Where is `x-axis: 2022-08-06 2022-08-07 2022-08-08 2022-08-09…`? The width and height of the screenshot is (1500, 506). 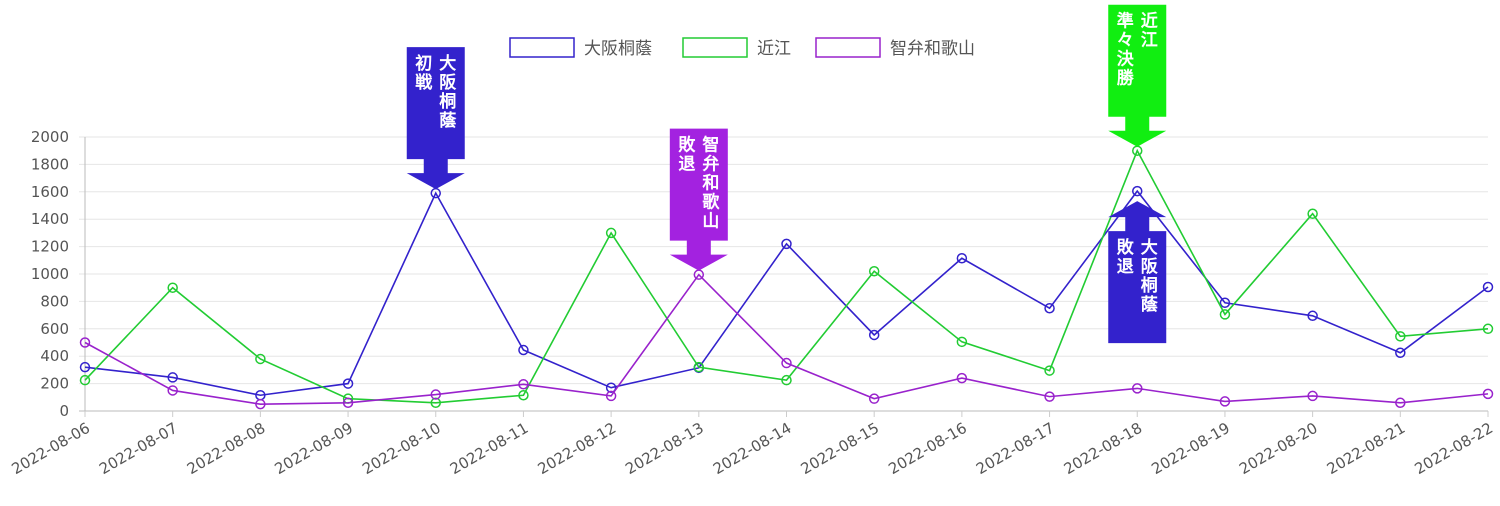 x-axis: 2022-08-06 2022-08-07 2022-08-08 2022-08-09… is located at coordinates (752, 444).